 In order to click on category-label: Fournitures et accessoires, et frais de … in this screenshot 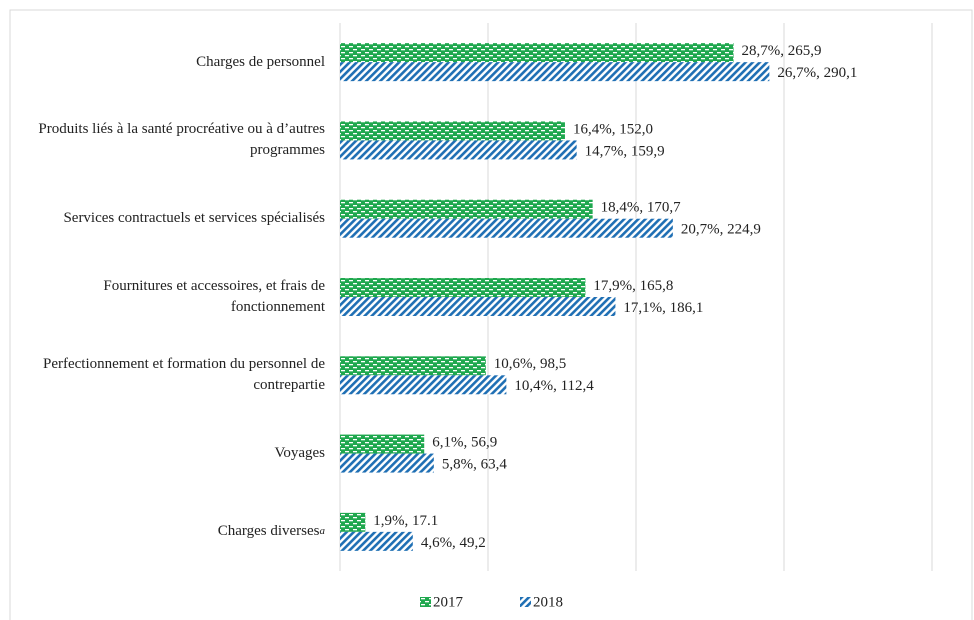, I will do `click(214, 296)`.